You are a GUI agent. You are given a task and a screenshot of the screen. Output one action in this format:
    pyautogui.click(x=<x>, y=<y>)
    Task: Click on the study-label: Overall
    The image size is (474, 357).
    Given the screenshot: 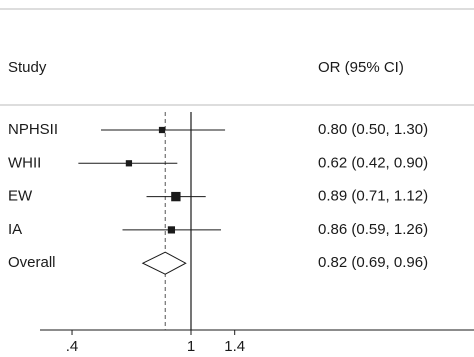 What is the action you would take?
    pyautogui.click(x=32, y=262)
    